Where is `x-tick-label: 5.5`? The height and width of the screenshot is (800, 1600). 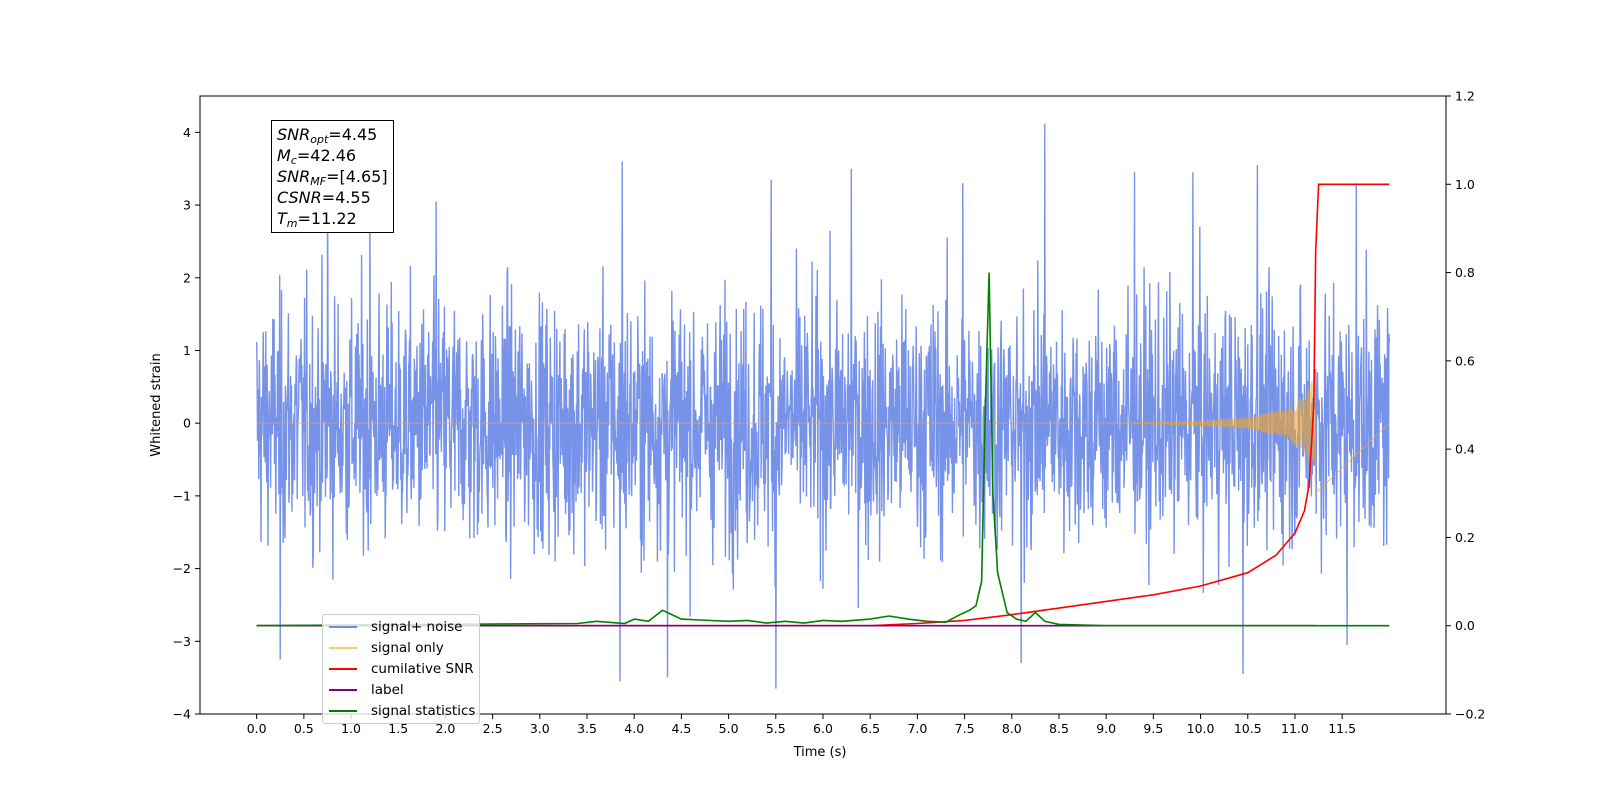
x-tick-label: 5.5 is located at coordinates (776, 728).